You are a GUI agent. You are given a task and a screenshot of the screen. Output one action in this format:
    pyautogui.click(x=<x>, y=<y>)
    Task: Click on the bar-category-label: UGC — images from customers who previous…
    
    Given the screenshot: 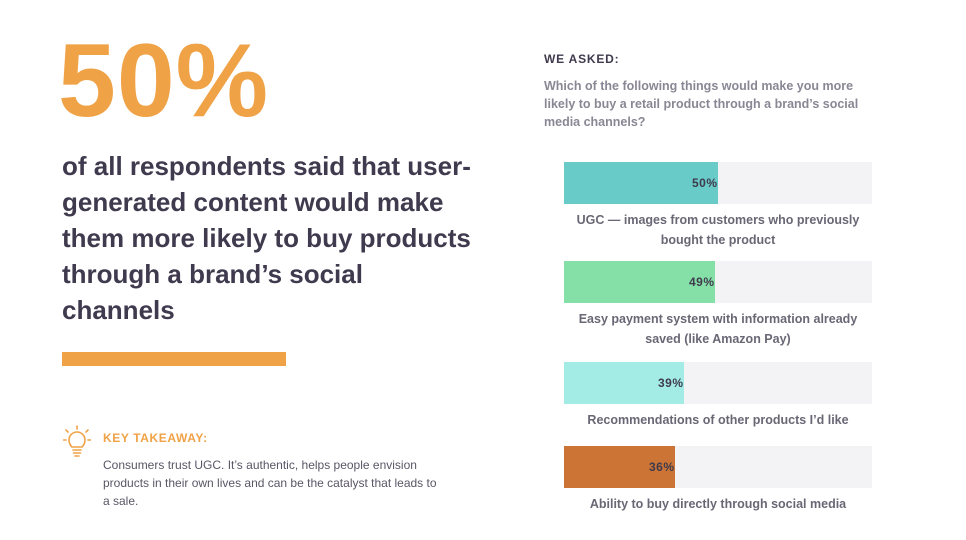 What is the action you would take?
    pyautogui.click(x=718, y=230)
    